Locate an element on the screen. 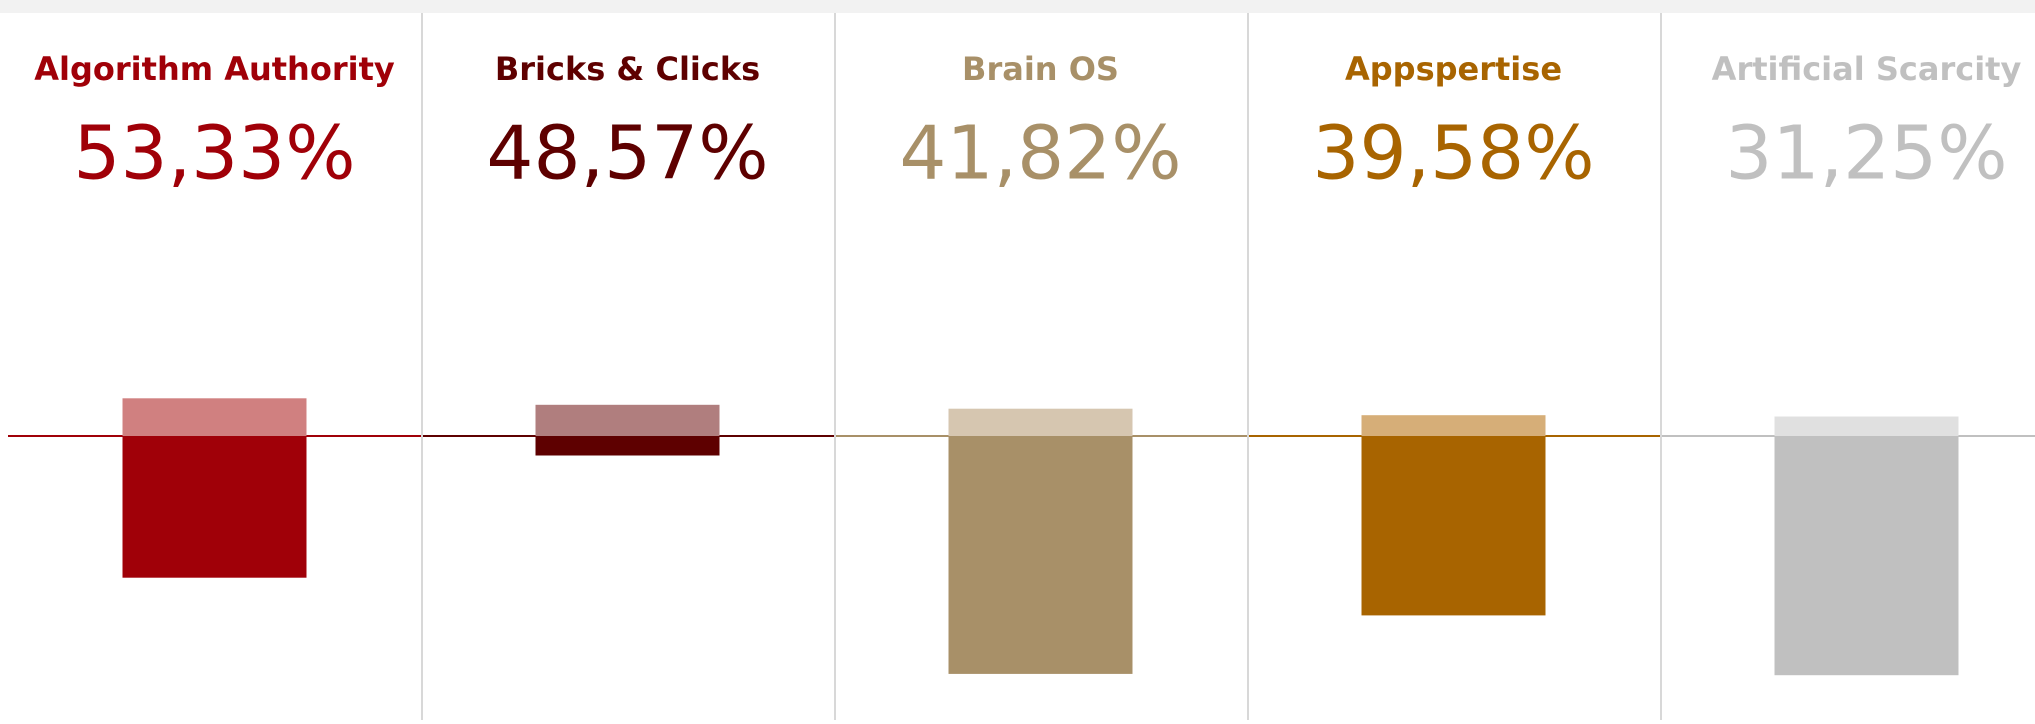  value-label: 39,58% is located at coordinates (1453, 154).